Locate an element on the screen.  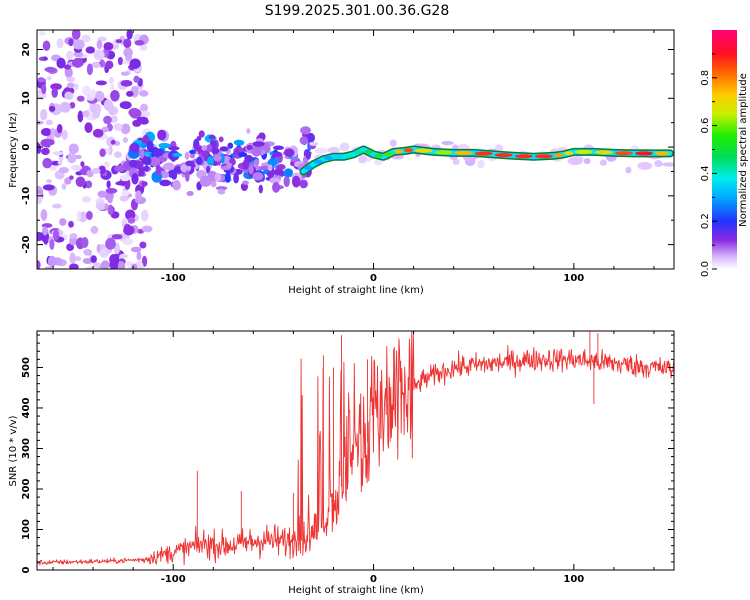
snr-y-label: SNR (10 * v/v) is located at coordinates (13, 450).